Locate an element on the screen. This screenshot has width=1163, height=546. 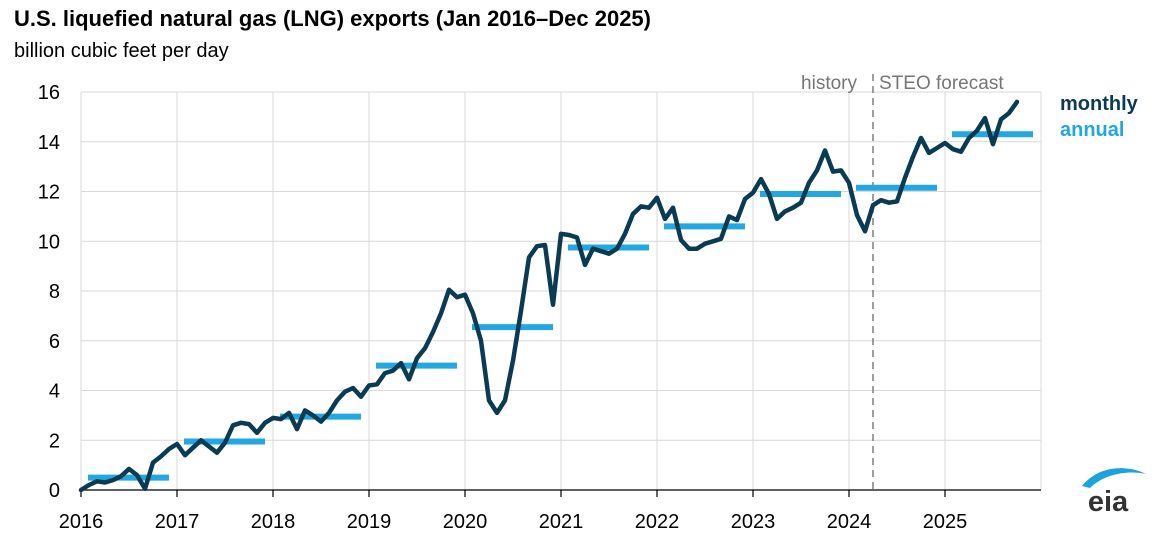
legend-monthly: monthly is located at coordinates (1099, 104).